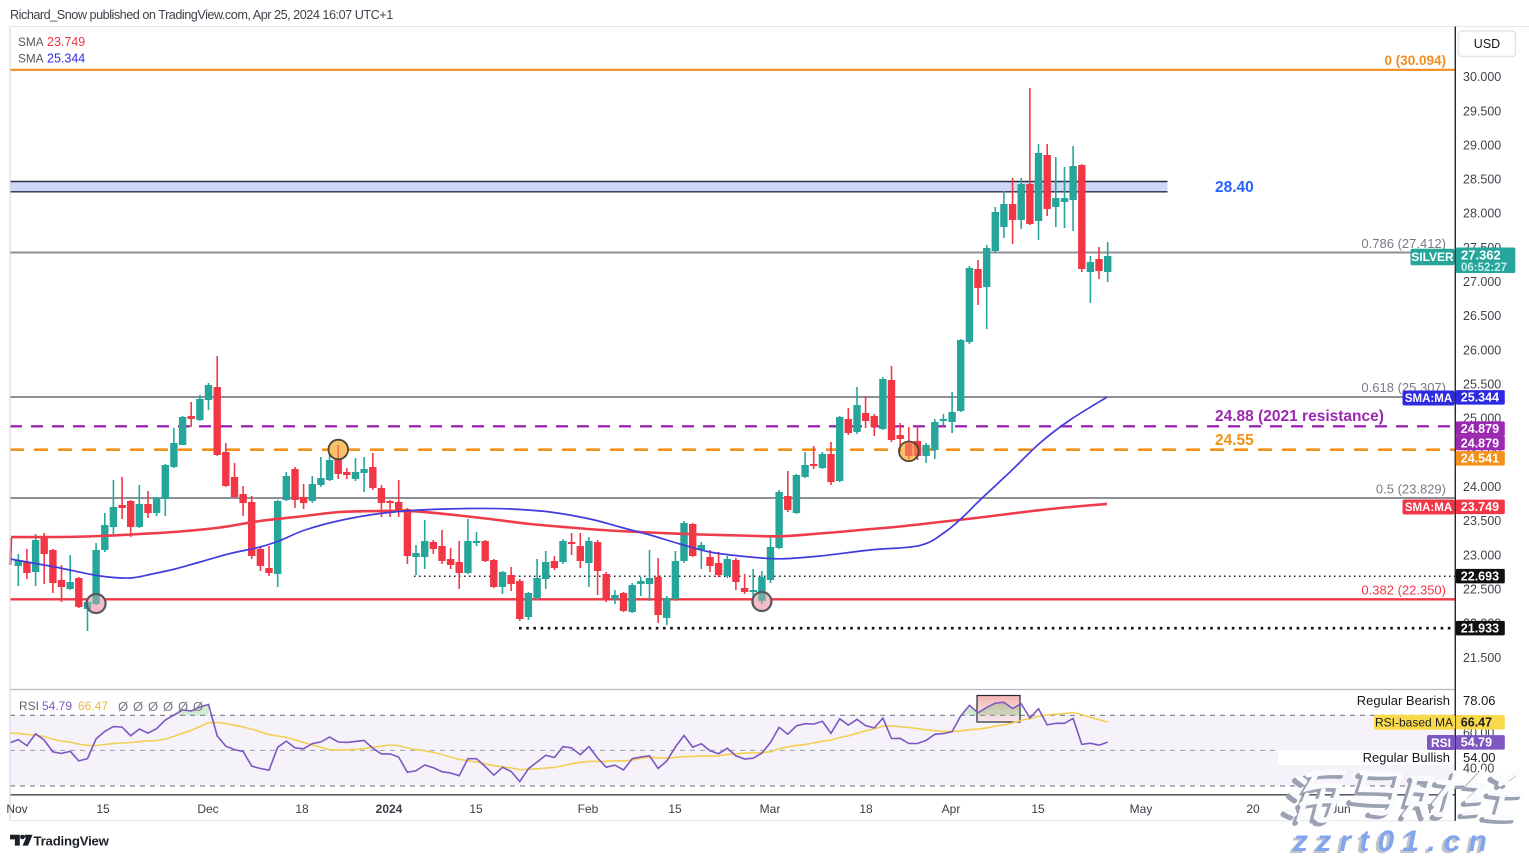  Describe the element at coordinates (1482, 77) in the screenshot. I see `svg-text: 30.000` at that location.